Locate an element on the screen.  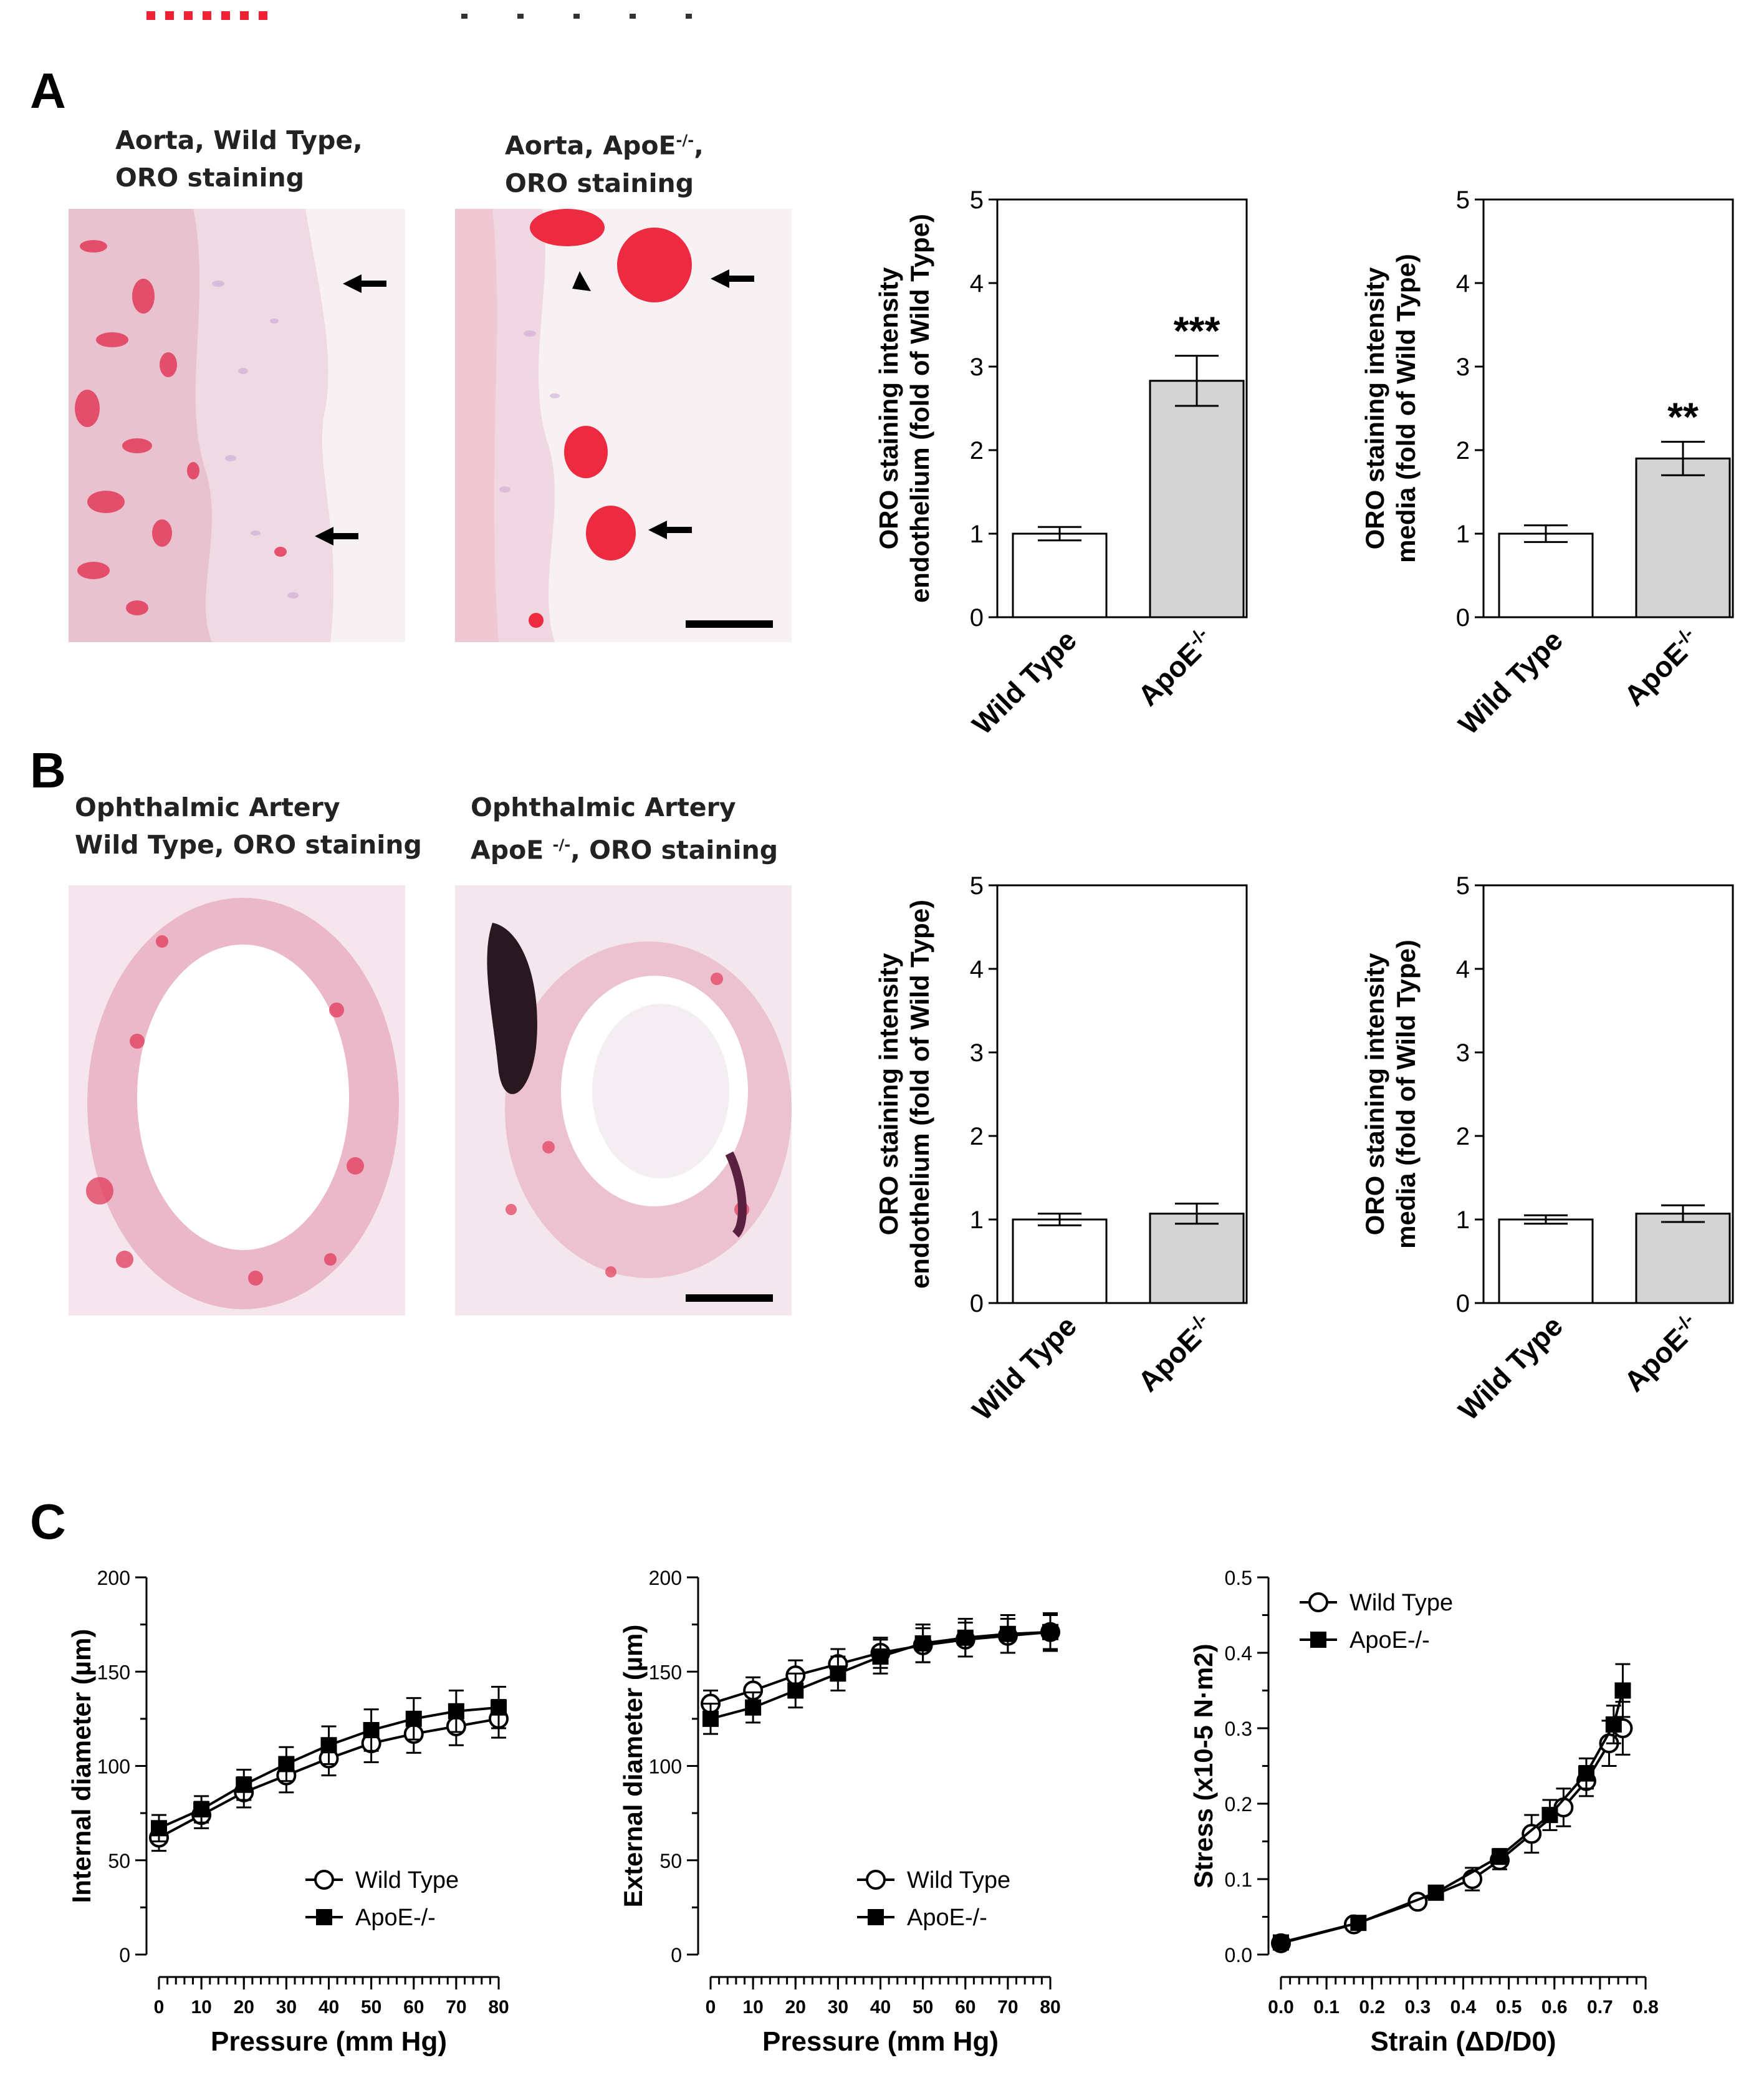
caption-line: ORO staining is located at coordinates (210, 178).